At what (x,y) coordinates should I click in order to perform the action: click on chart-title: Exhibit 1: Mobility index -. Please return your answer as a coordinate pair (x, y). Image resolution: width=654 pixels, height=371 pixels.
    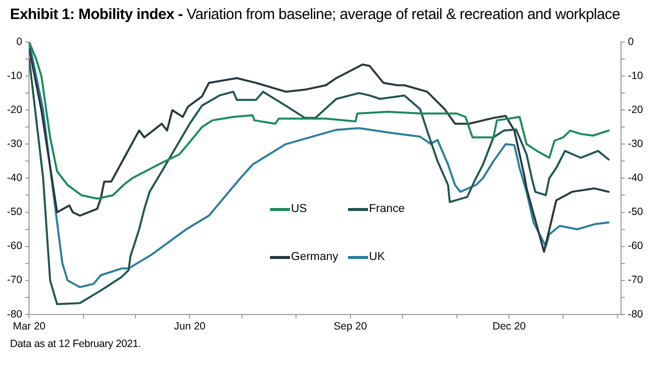
    Looking at the image, I should click on (96, 14).